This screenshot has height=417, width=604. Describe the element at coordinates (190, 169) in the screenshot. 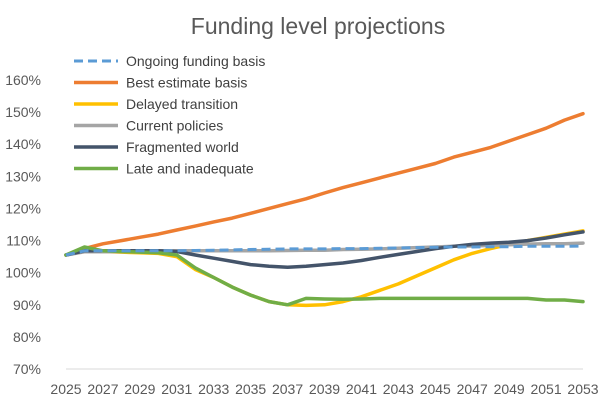

I see `legend-label: Late and inadequate` at that location.